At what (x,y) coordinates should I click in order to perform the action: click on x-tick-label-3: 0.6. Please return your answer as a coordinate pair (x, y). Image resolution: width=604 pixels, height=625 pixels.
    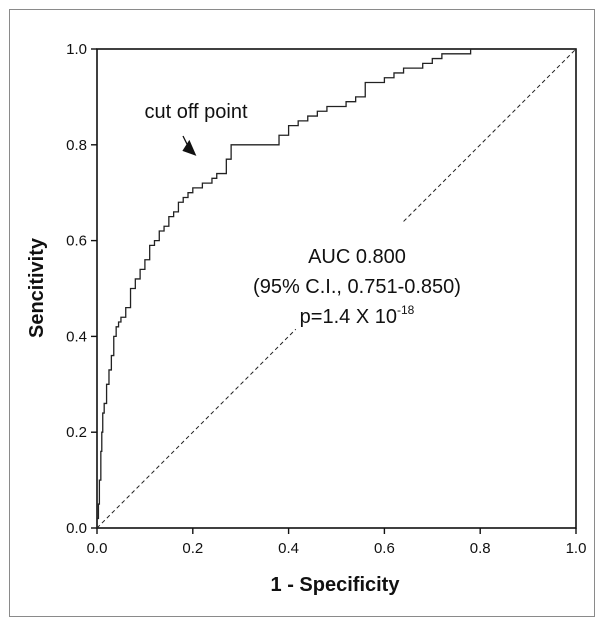
    Looking at the image, I should click on (384, 548).